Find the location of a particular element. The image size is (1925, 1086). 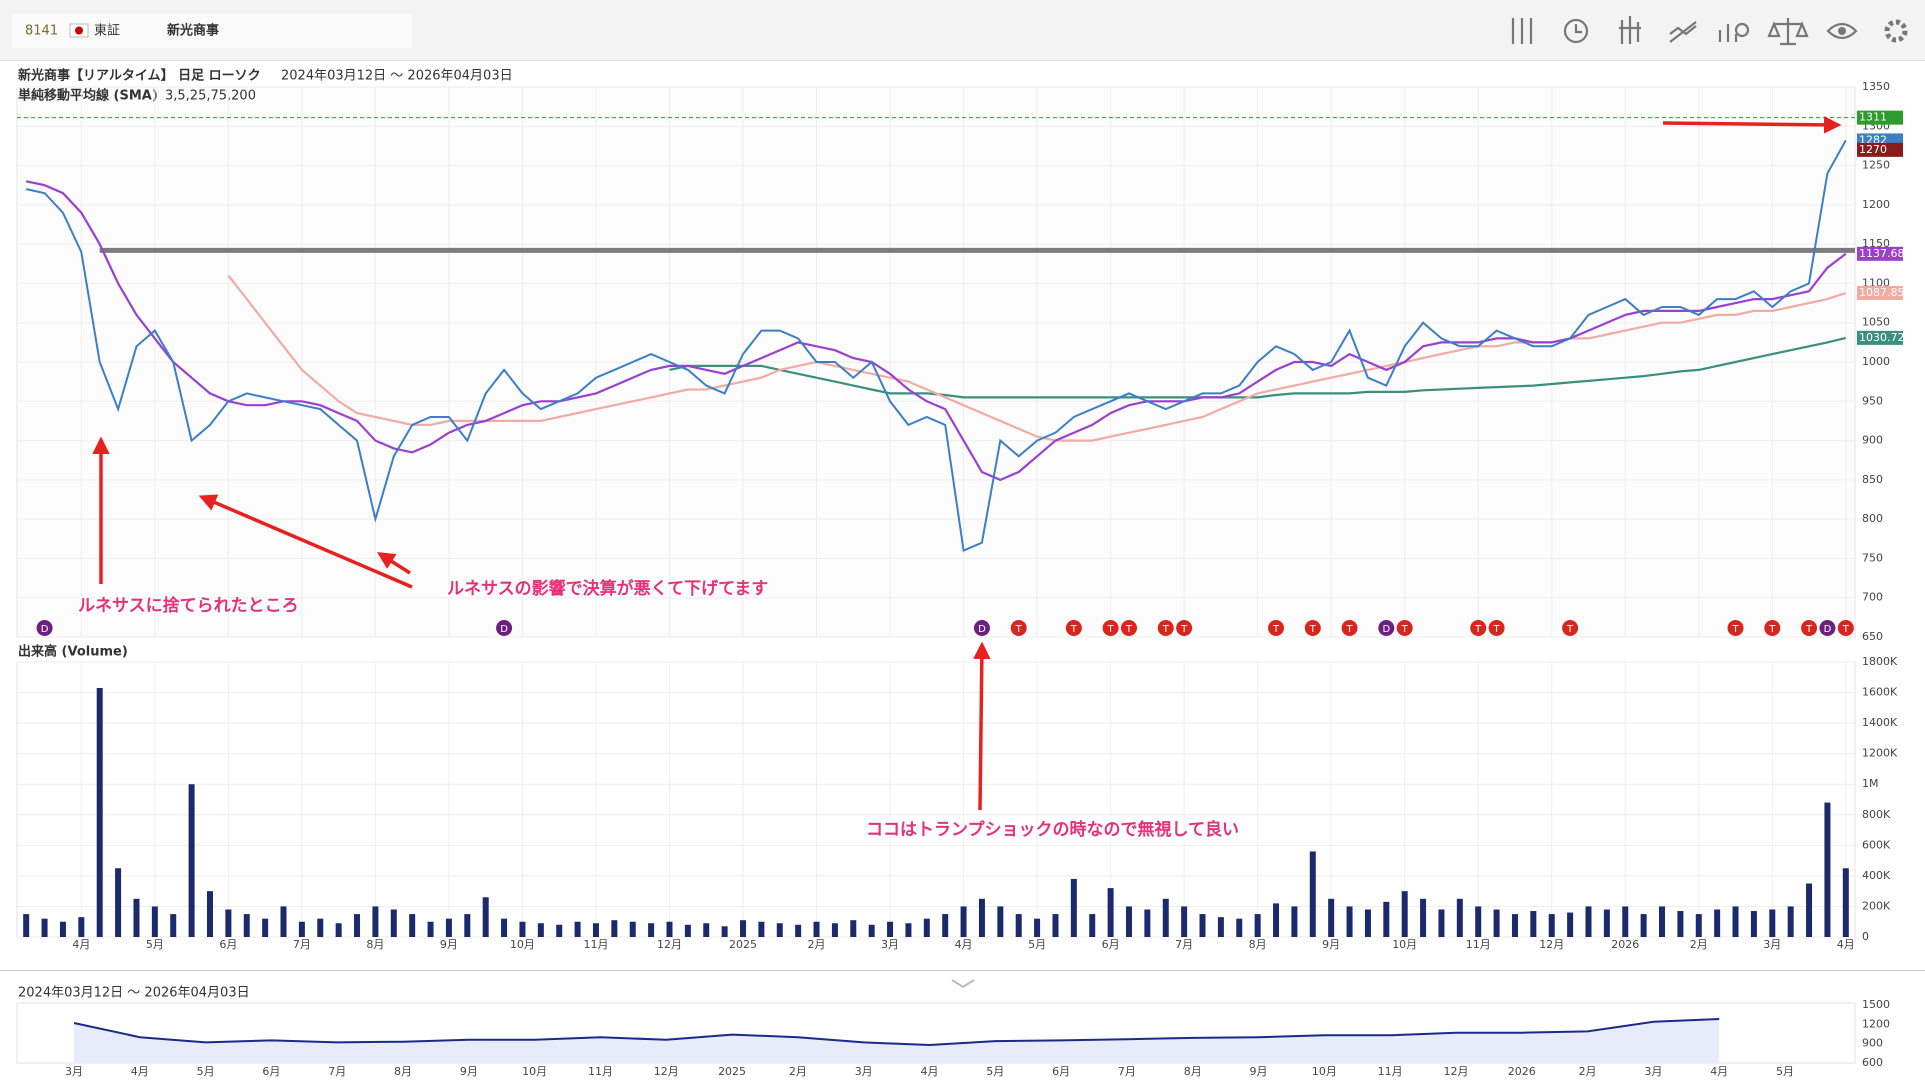

event-label: D is located at coordinates (1828, 629).